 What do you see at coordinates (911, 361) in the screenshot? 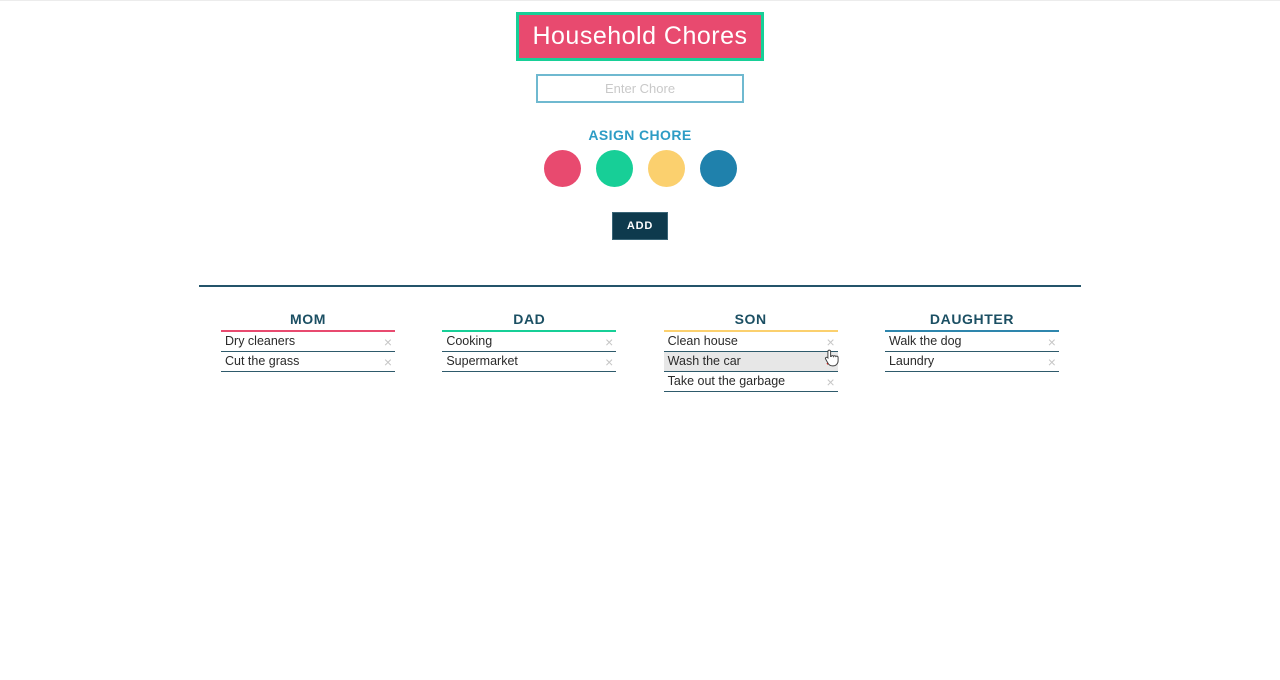
I see `chore-label: Laundry` at bounding box center [911, 361].